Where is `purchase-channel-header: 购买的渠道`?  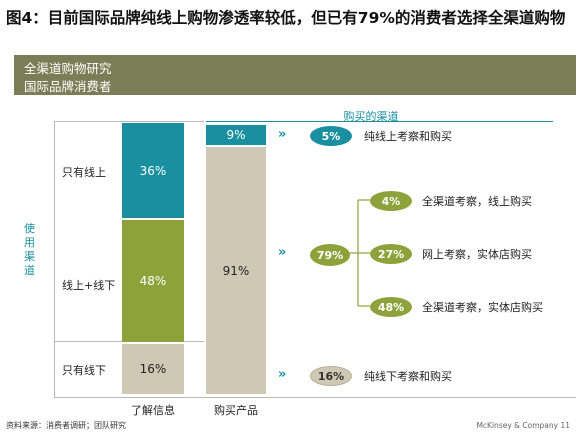
purchase-channel-header: 购买的渠道 is located at coordinates (371, 116).